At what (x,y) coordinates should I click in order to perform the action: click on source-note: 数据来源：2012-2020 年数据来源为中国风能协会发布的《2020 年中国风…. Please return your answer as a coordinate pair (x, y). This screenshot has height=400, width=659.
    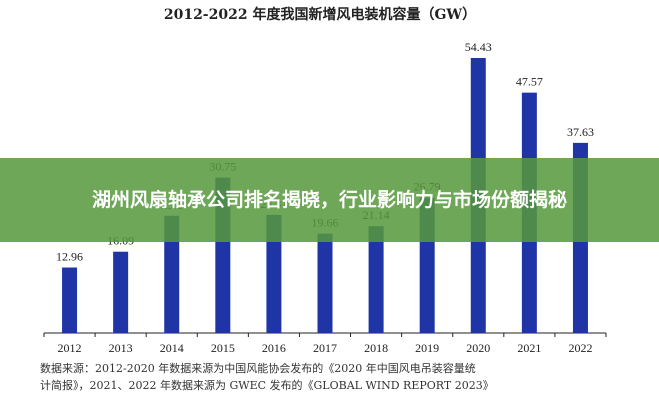
    Looking at the image, I should click on (340, 377).